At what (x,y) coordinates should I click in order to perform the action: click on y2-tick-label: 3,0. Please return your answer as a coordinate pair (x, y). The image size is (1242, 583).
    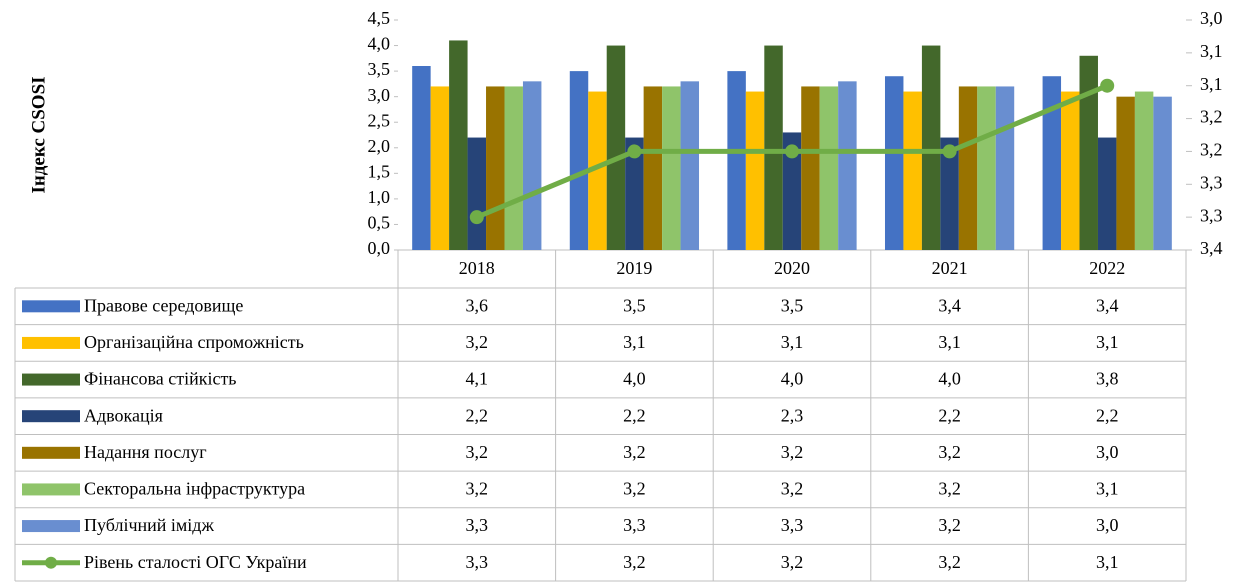
    Looking at the image, I should click on (1211, 18).